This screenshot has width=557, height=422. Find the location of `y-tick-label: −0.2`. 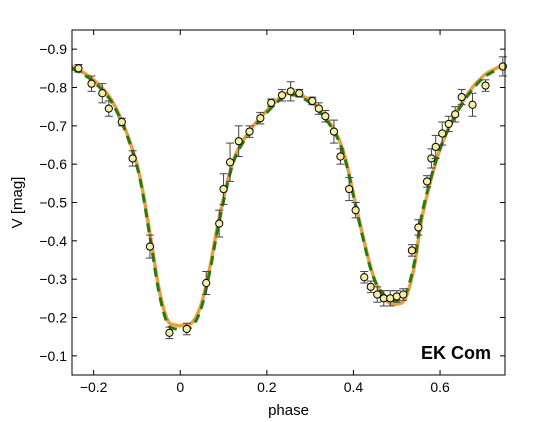

y-tick-label: −0.2 is located at coordinates (53, 318).